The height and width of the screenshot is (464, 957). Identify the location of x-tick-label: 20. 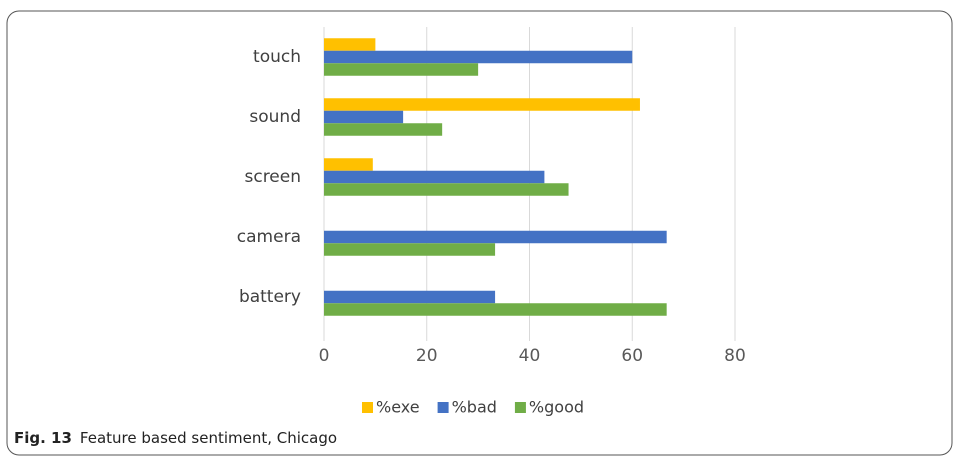
(427, 356).